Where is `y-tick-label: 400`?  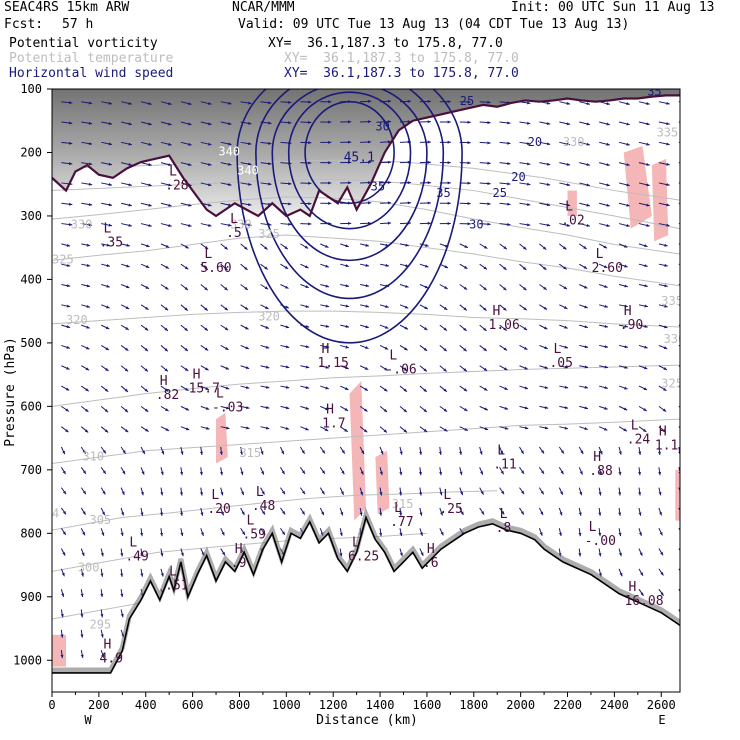 y-tick-label: 400 is located at coordinates (31, 279).